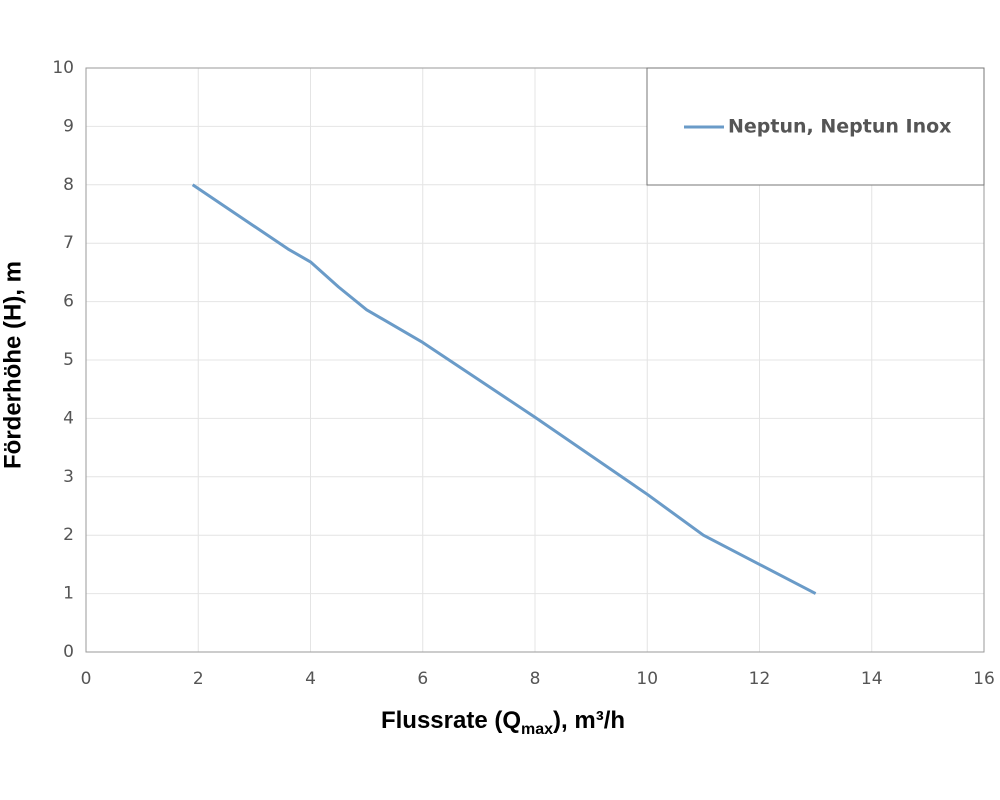  Describe the element at coordinates (68, 185) in the screenshot. I see `y-tick-label: 8` at that location.